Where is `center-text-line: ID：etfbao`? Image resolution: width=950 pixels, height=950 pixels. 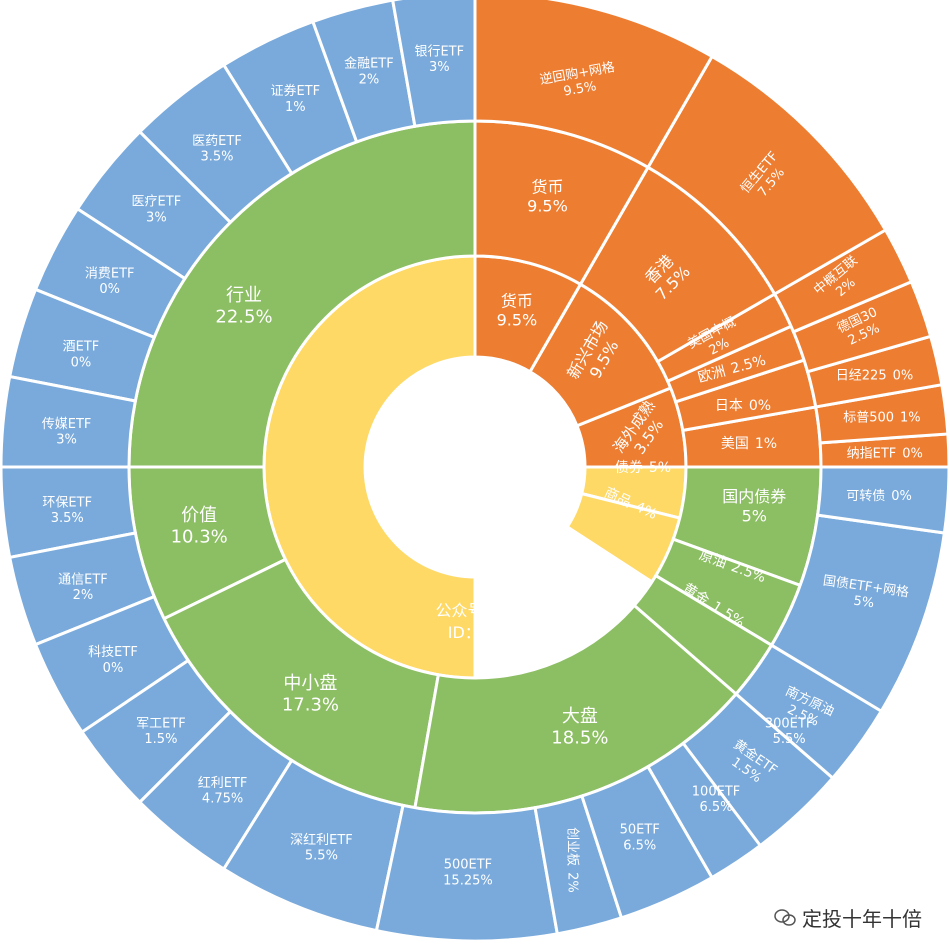
center-text-line: ID：etfbao is located at coordinates (490, 632).